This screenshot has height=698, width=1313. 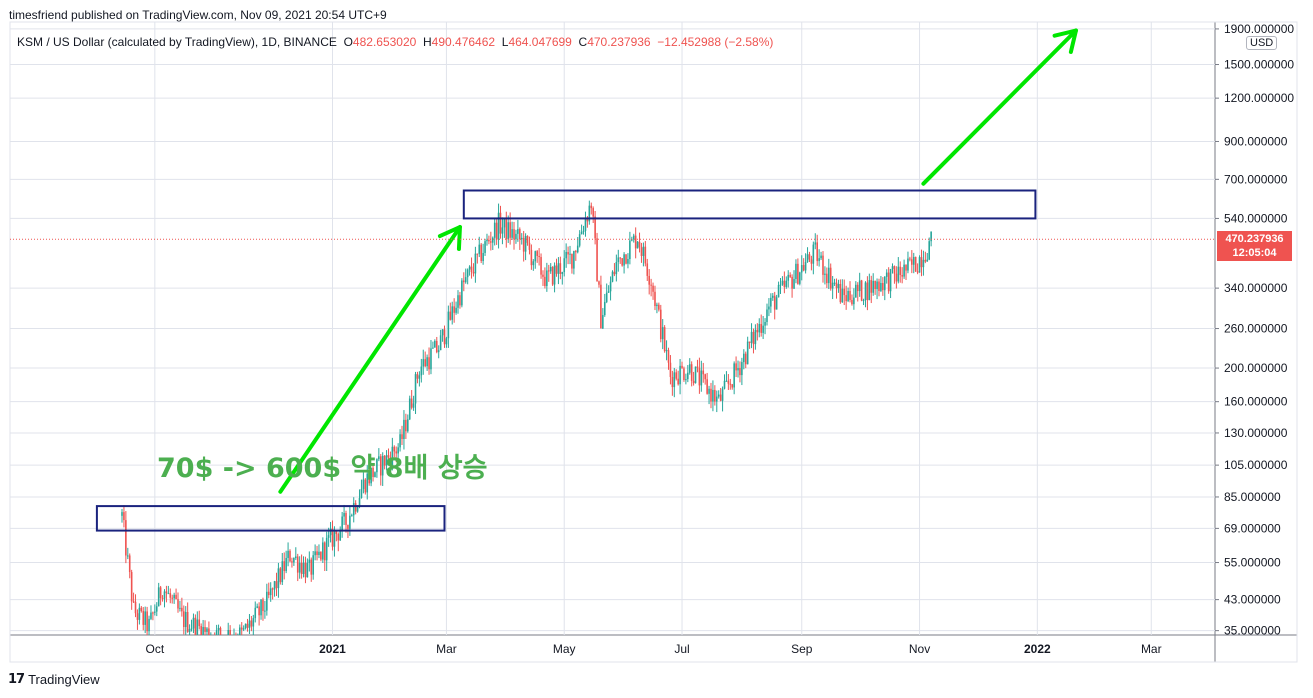 I want to click on x-tick-label: Oct, so click(x=154, y=649).